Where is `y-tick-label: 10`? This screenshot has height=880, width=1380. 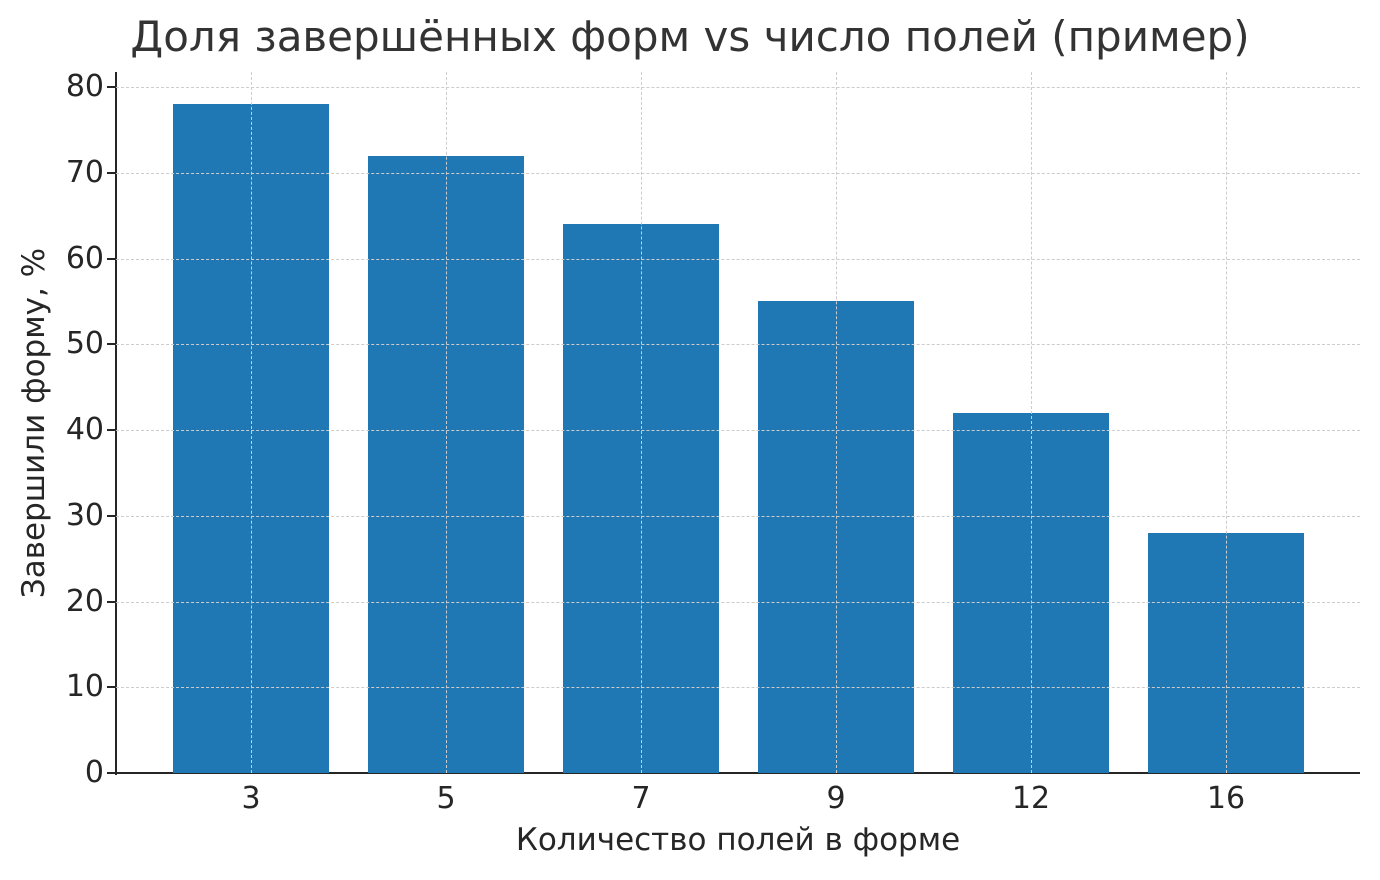
y-tick-label: 10 is located at coordinates (84, 687).